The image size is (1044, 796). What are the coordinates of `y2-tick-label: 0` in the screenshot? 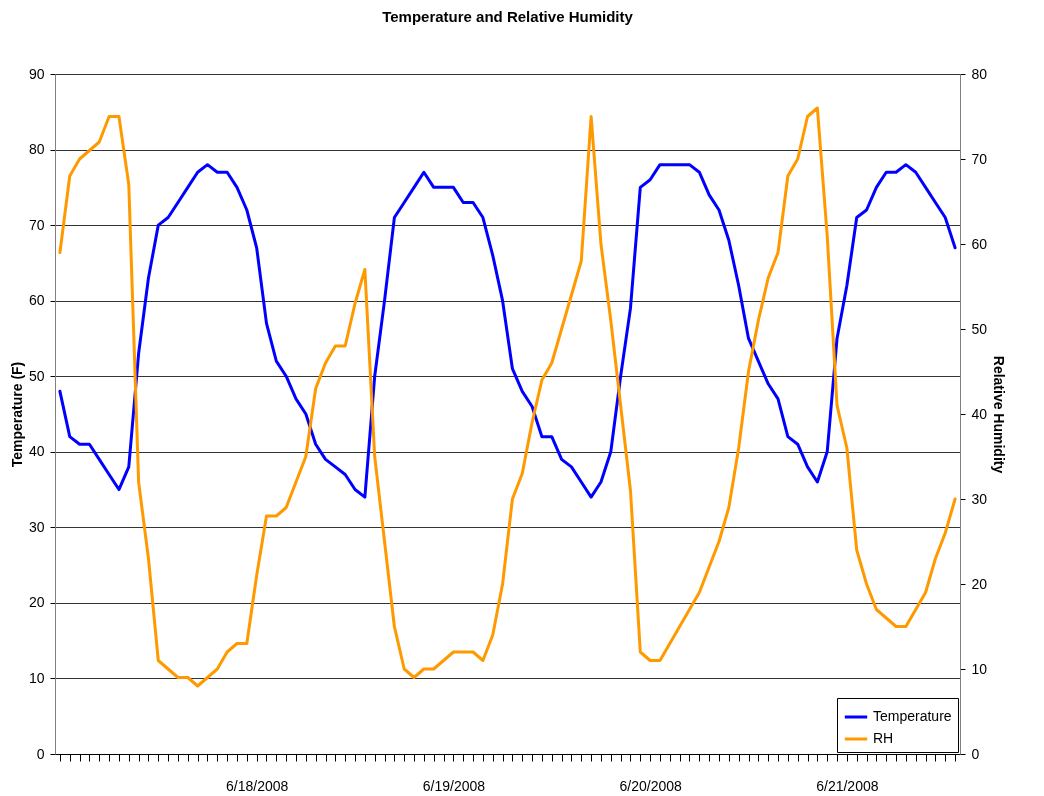 It's located at (975, 753).